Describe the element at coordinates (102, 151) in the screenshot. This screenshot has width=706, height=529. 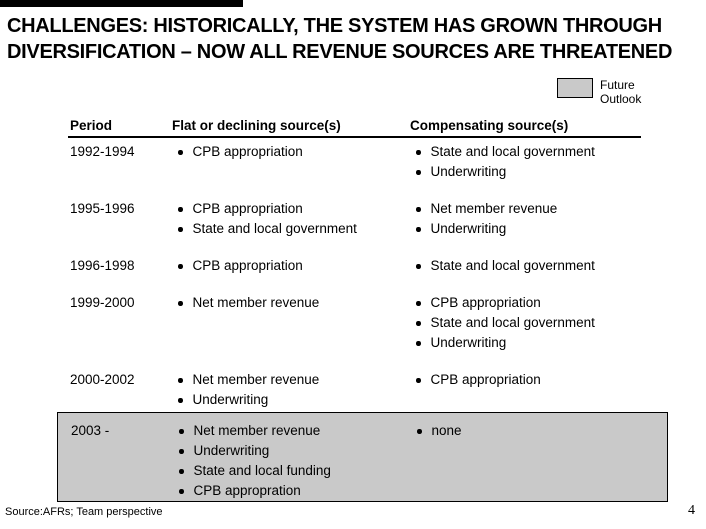
I see `period-cell: 1992-1994` at that location.